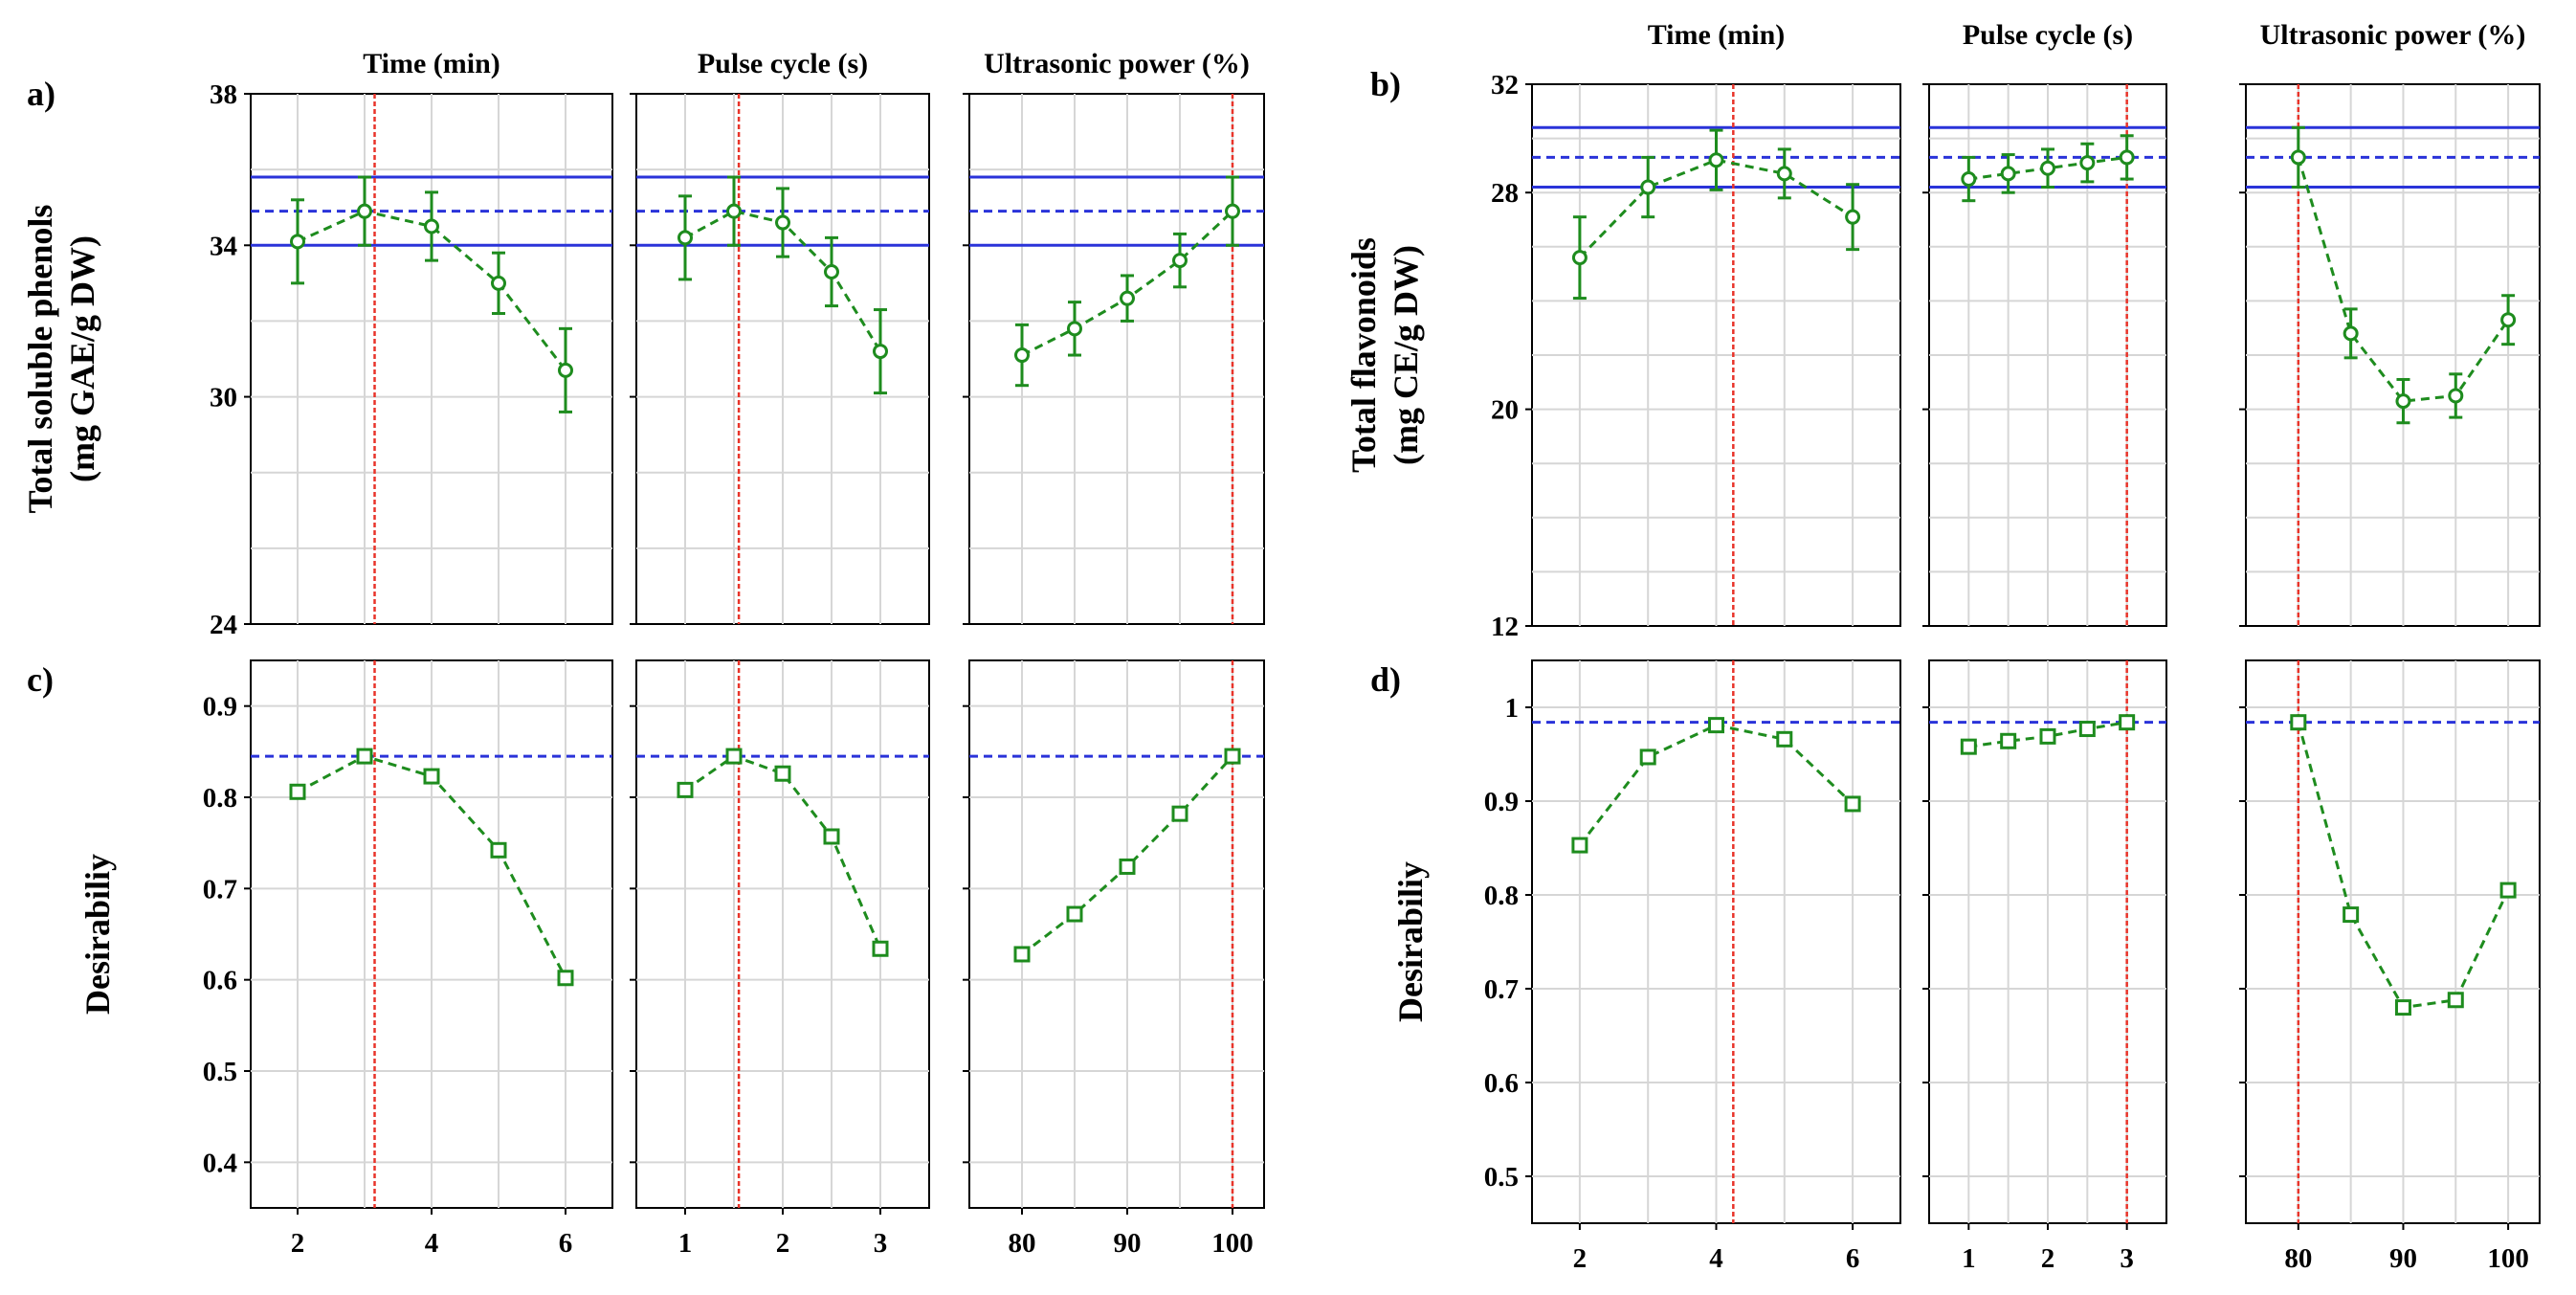  What do you see at coordinates (780, 336) in the screenshot?
I see `subplot-a-2: Pulse cycle (s)` at bounding box center [780, 336].